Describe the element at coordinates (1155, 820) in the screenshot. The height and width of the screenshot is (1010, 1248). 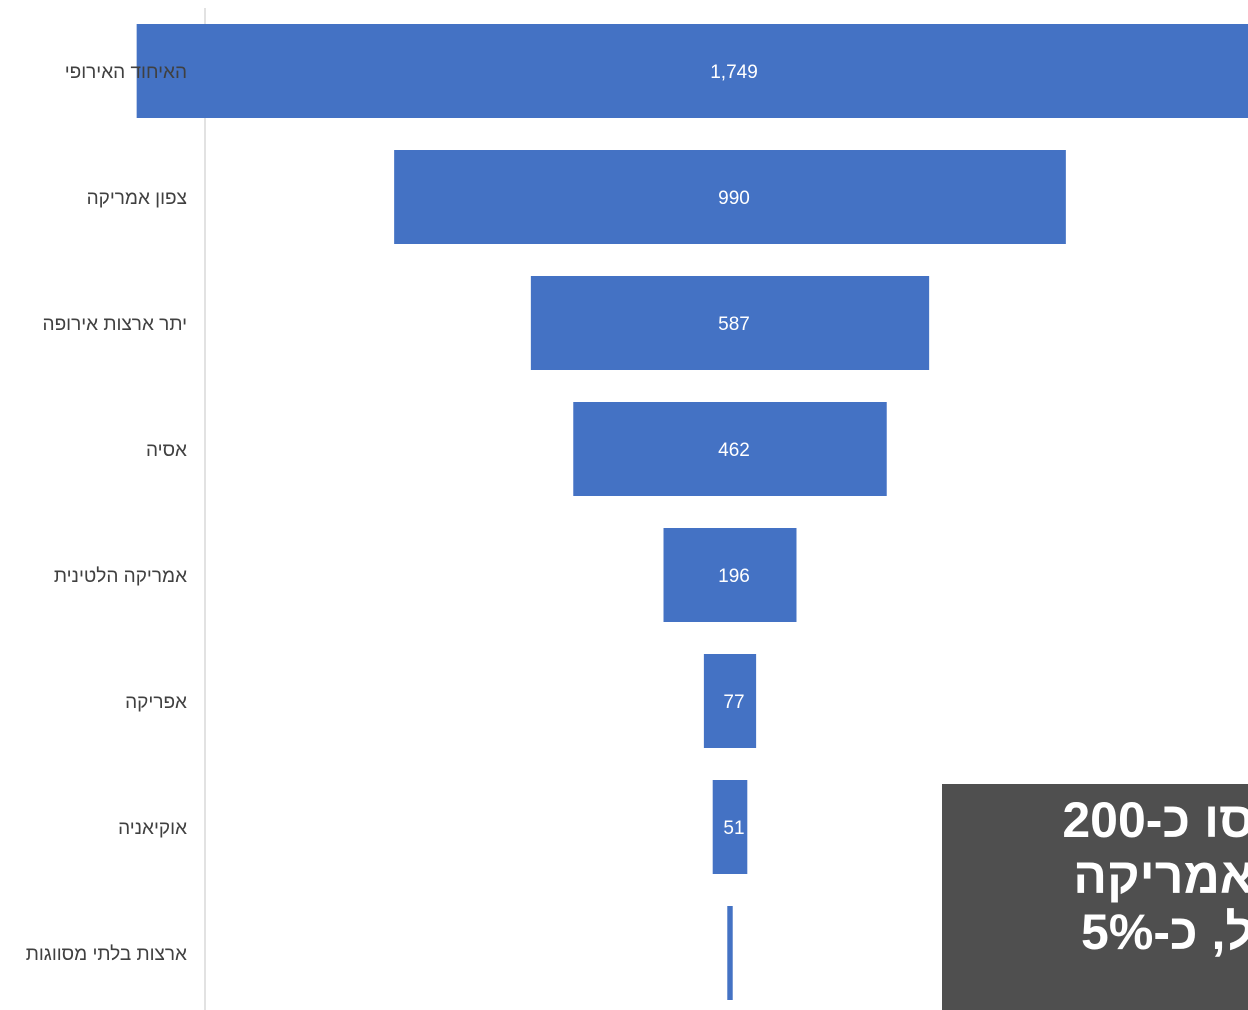
I see `overlay-line-1: סו כ-200` at that location.